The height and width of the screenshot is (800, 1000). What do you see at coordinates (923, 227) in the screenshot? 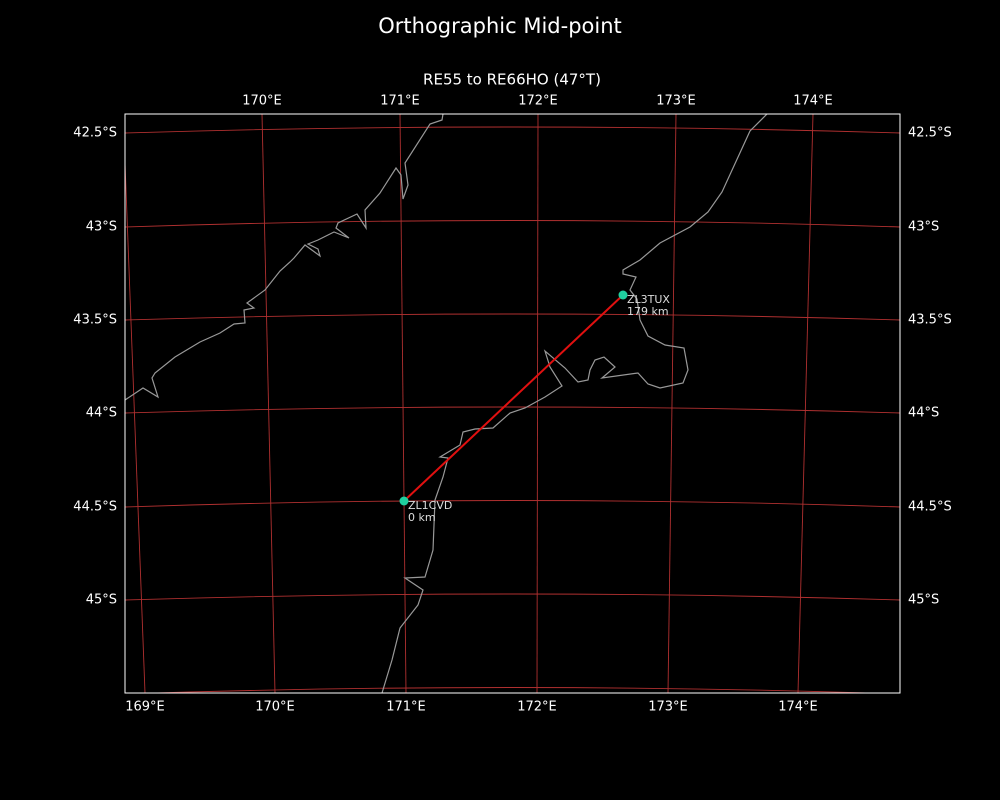
I see `right-tick-label: 43°S` at bounding box center [923, 227].